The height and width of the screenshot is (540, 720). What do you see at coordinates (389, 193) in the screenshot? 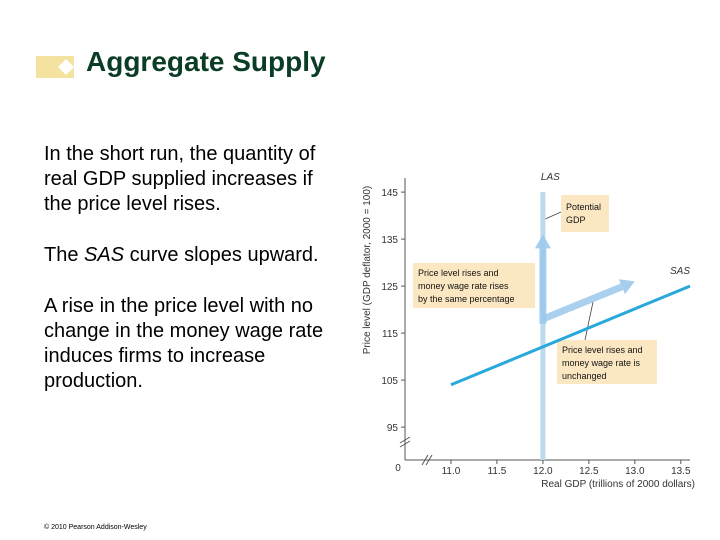
I see `y-tick-label-5: 145` at bounding box center [389, 193].